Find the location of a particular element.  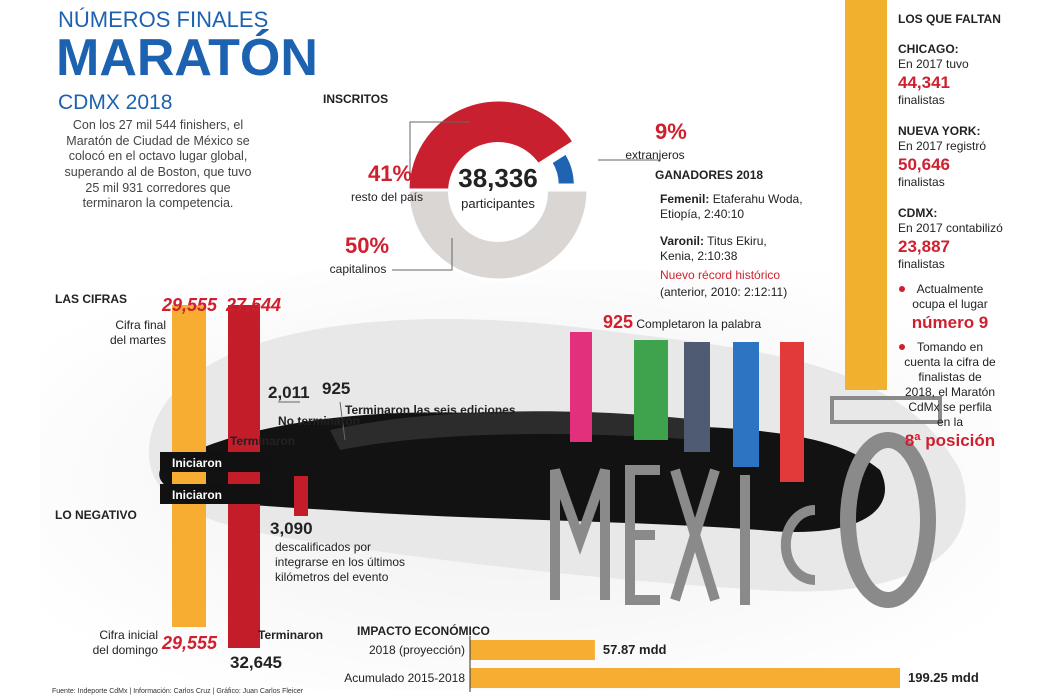

label: Cifra final del martes is located at coordinates (137, 332).